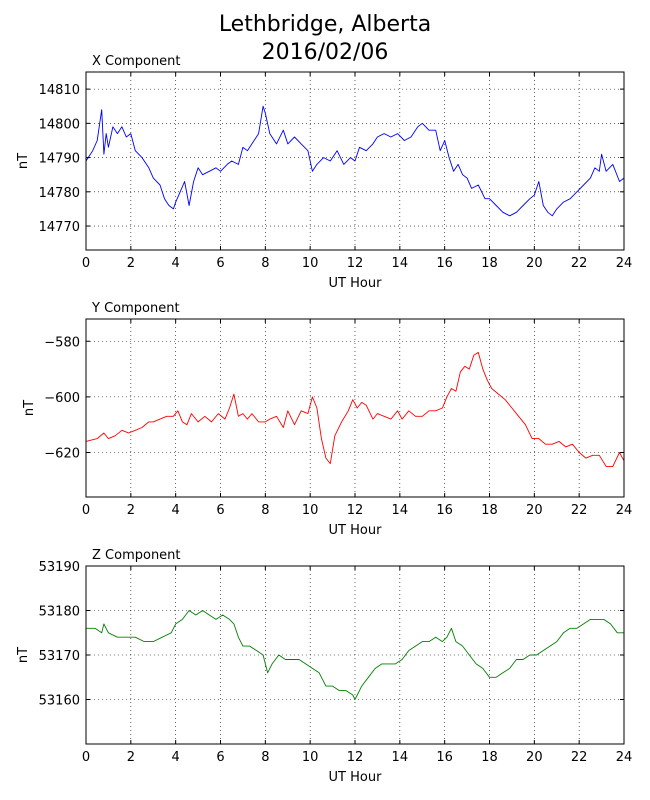 The width and height of the screenshot is (650, 800). Describe the element at coordinates (624, 263) in the screenshot. I see `x-x-tick-label: 24` at that location.